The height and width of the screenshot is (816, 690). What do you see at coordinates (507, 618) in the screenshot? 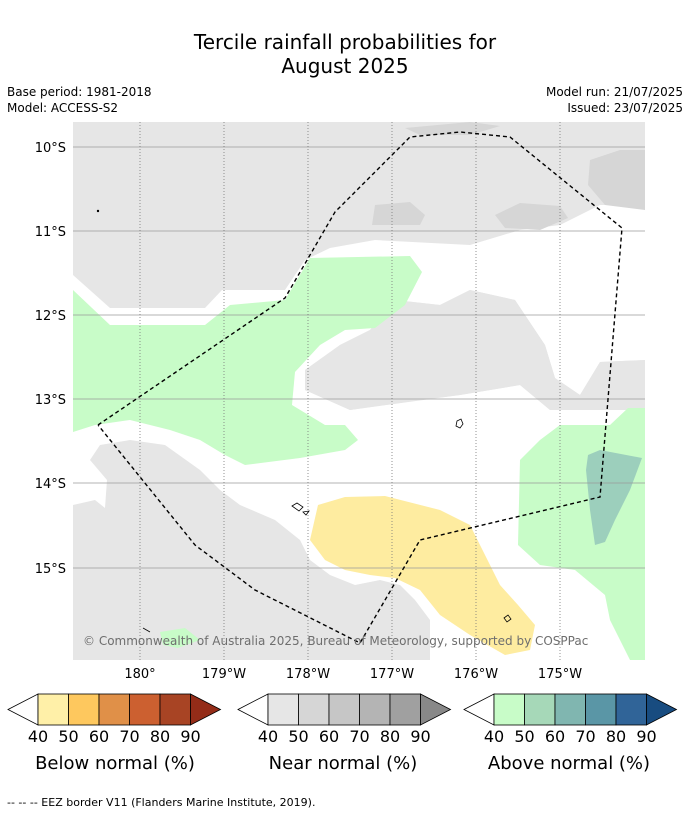
I see `island-niuafoou` at bounding box center [507, 618].